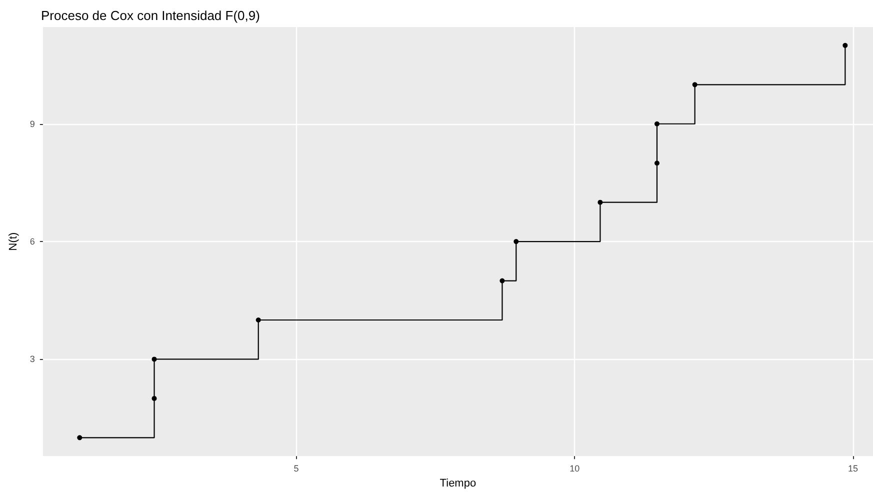 The height and width of the screenshot is (494, 873). Describe the element at coordinates (458, 484) in the screenshot. I see `x-axis-title: Tiempo` at that location.